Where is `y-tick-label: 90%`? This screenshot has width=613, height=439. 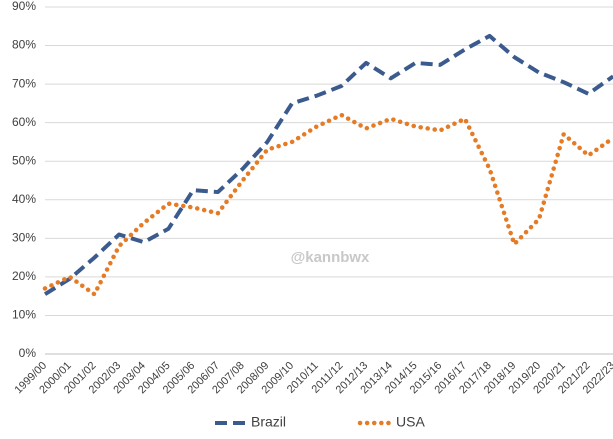
y-tick-label: 90% is located at coordinates (24, 6).